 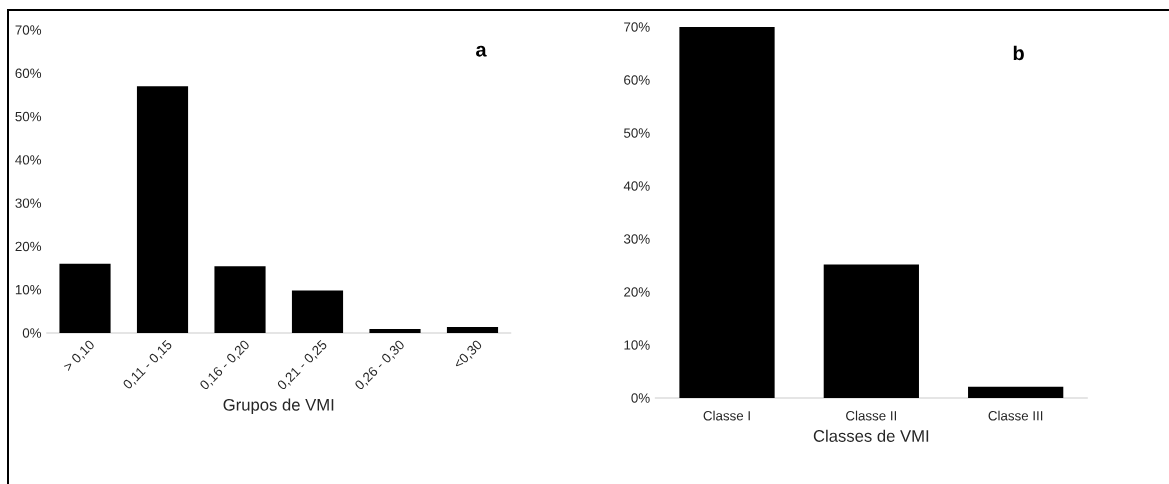 I want to click on x-tick-label: Classe III, so click(x=1015, y=415).